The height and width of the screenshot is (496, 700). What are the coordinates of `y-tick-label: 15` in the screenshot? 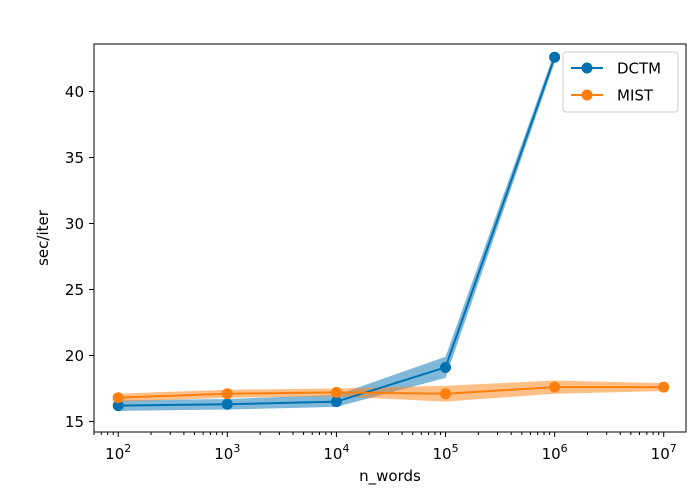 It's located at (74, 422).